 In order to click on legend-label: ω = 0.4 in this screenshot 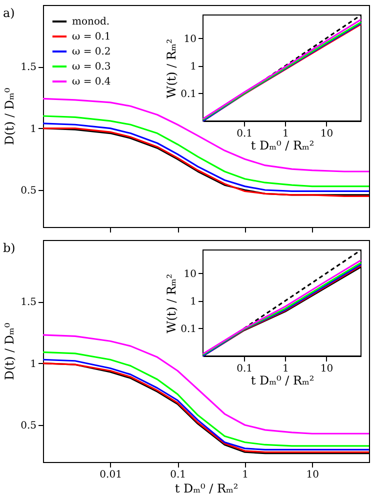, I will do `click(91, 82)`.